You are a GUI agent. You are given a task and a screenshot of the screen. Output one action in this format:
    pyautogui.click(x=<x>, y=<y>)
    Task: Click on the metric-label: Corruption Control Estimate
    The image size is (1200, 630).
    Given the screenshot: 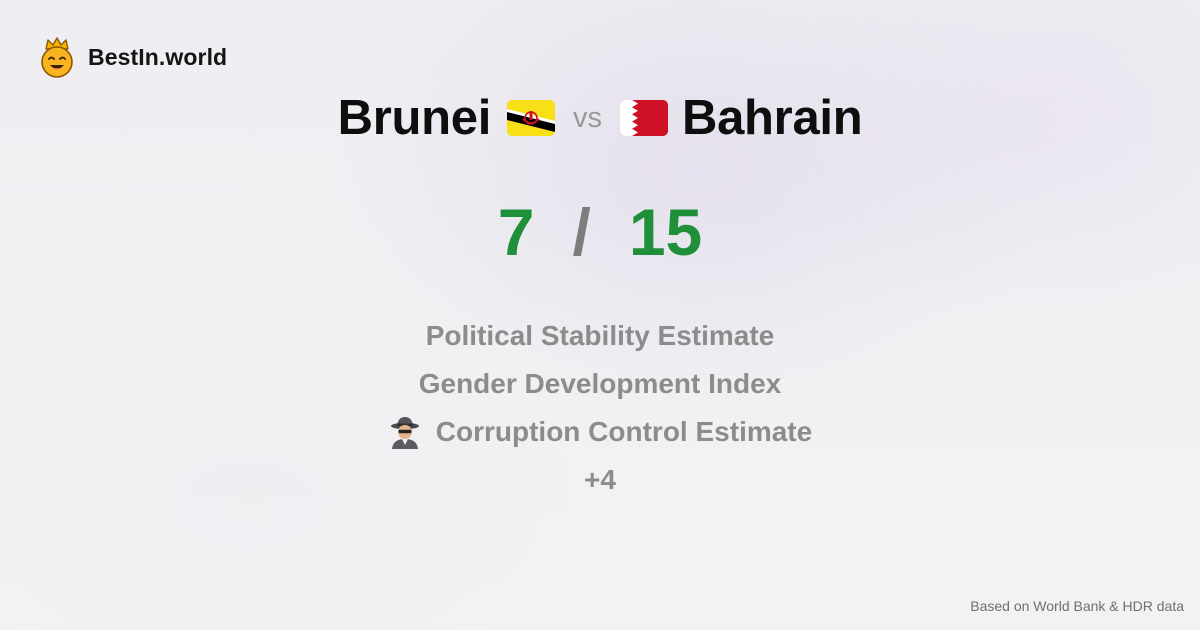 What is the action you would take?
    pyautogui.click(x=624, y=431)
    